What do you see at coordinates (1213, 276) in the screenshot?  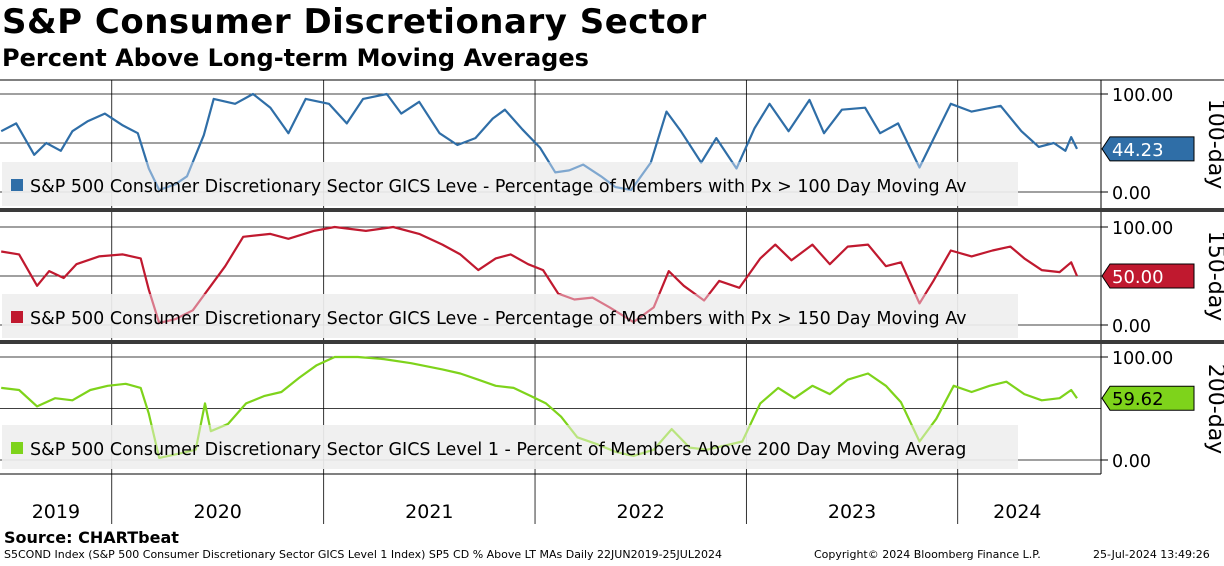 I see `panel-label-150-day: 150-day` at bounding box center [1213, 276].